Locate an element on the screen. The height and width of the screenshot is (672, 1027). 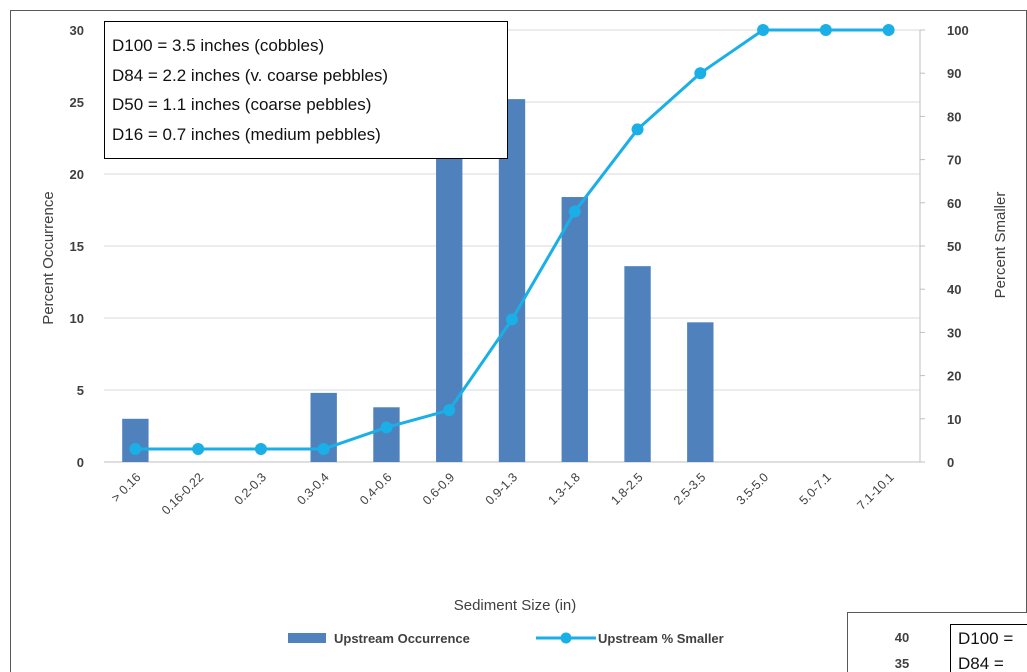
annotation-d84: D84 = 2.2 inches (v. coarse pebbles) is located at coordinates (250, 75).